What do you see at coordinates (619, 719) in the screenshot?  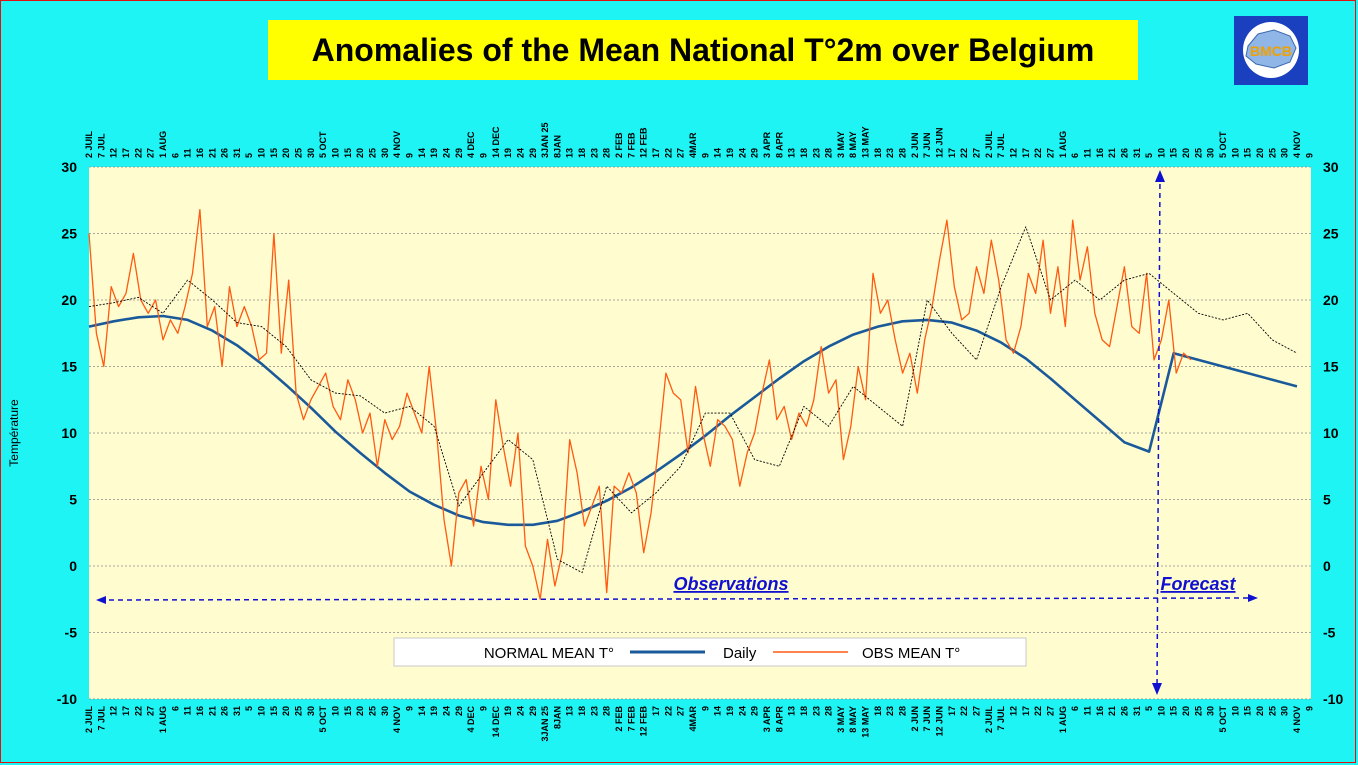 I see `x-tick-label-bottom: 2 FEB` at bounding box center [619, 719].